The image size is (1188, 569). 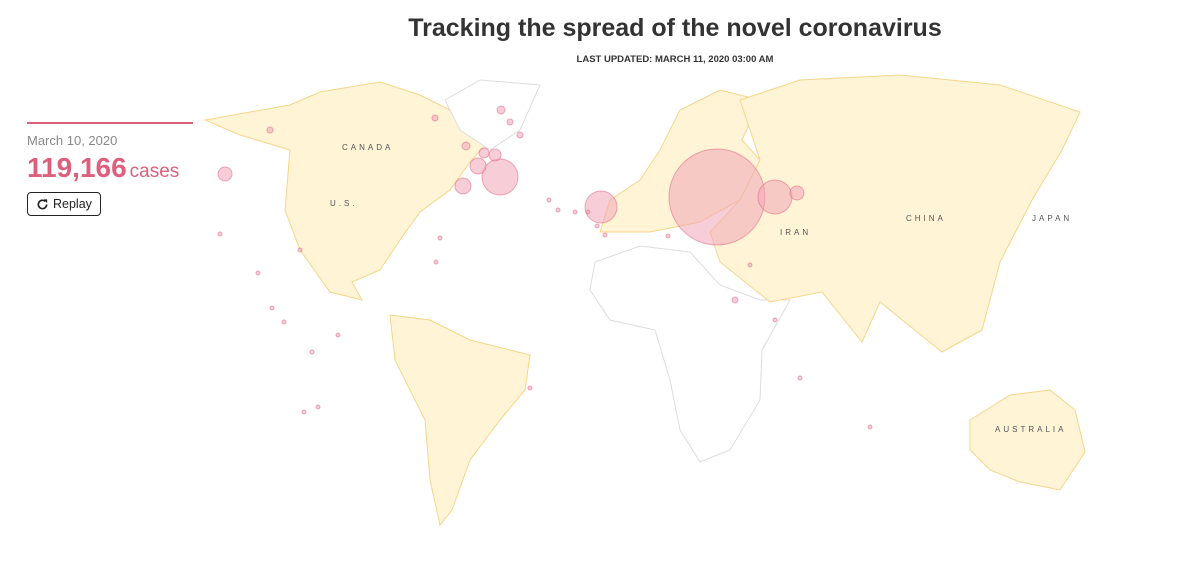 I want to click on accent-rule, so click(x=110, y=123).